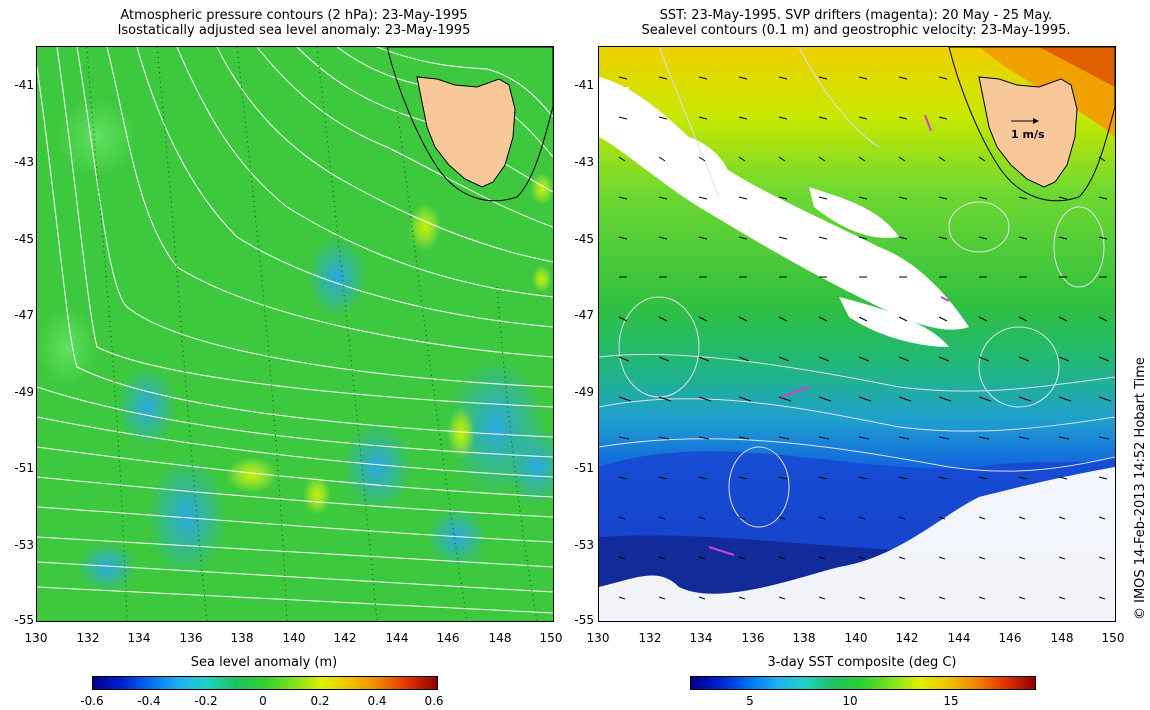 This screenshot has width=1150, height=710. Describe the element at coordinates (951, 701) in the screenshot. I see `right-colorbar-tick: 15` at that location.